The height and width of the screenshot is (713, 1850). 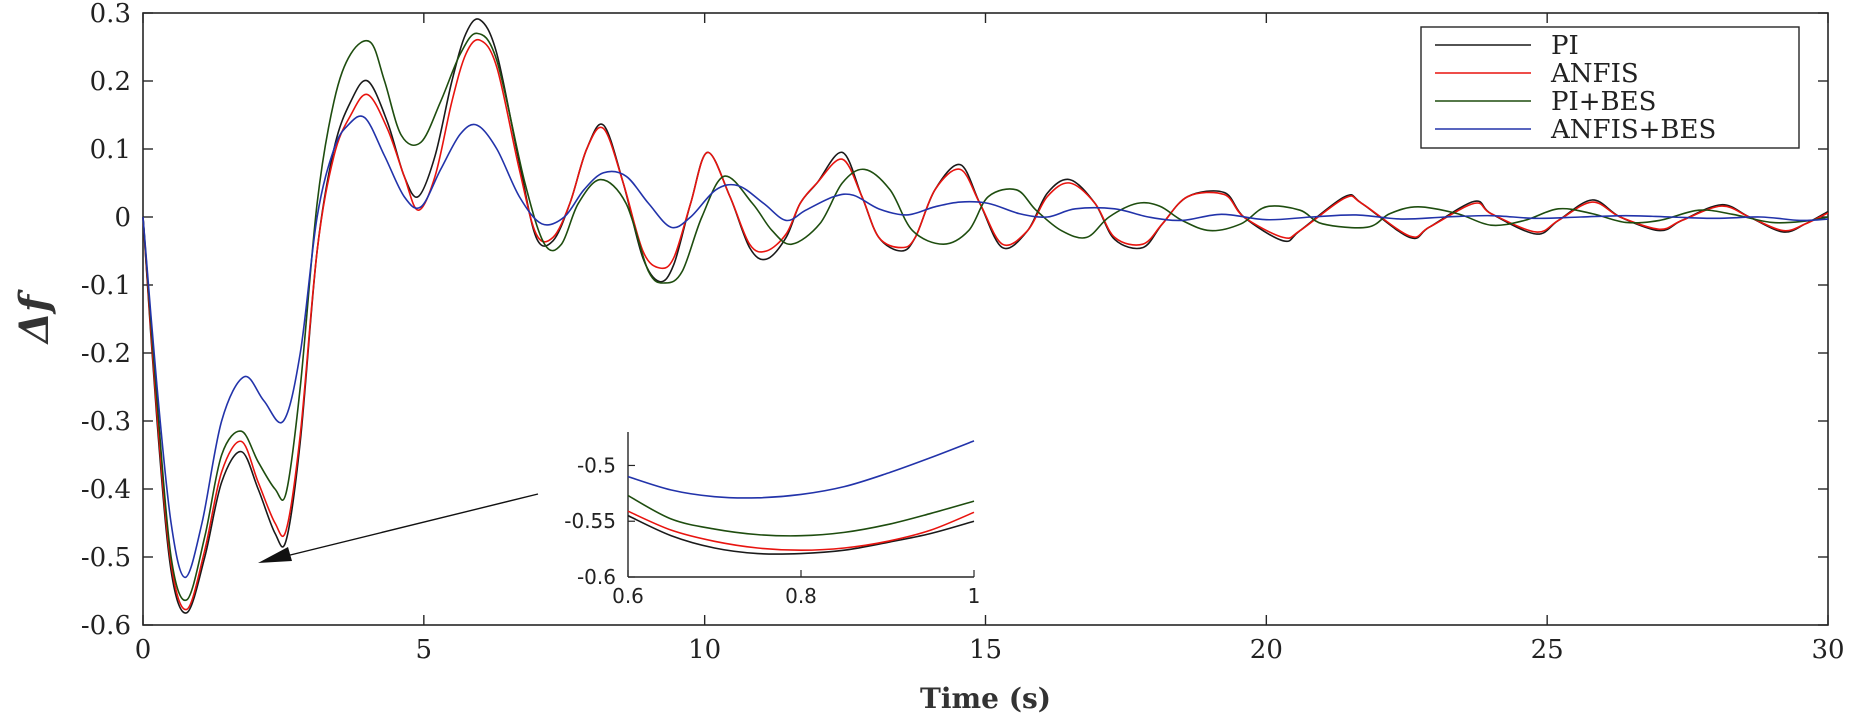 I want to click on x-tick-label: 10, so click(x=704, y=650).